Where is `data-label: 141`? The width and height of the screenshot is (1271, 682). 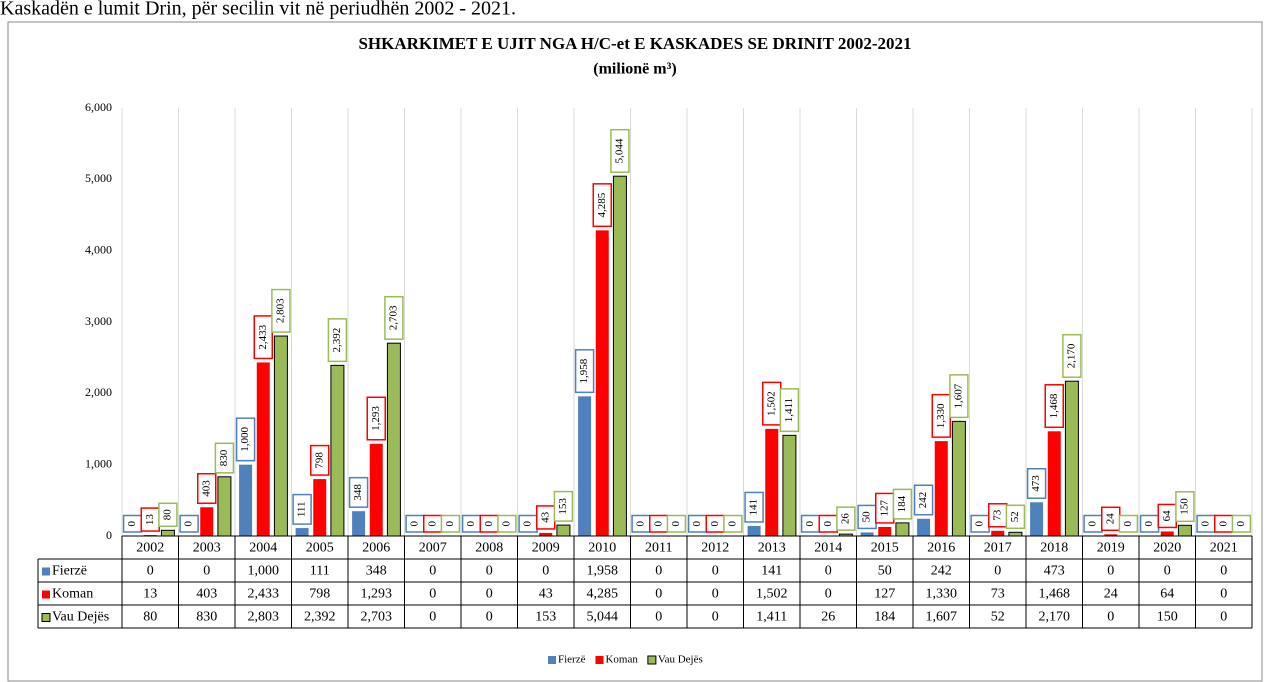
data-label: 141 is located at coordinates (754, 507).